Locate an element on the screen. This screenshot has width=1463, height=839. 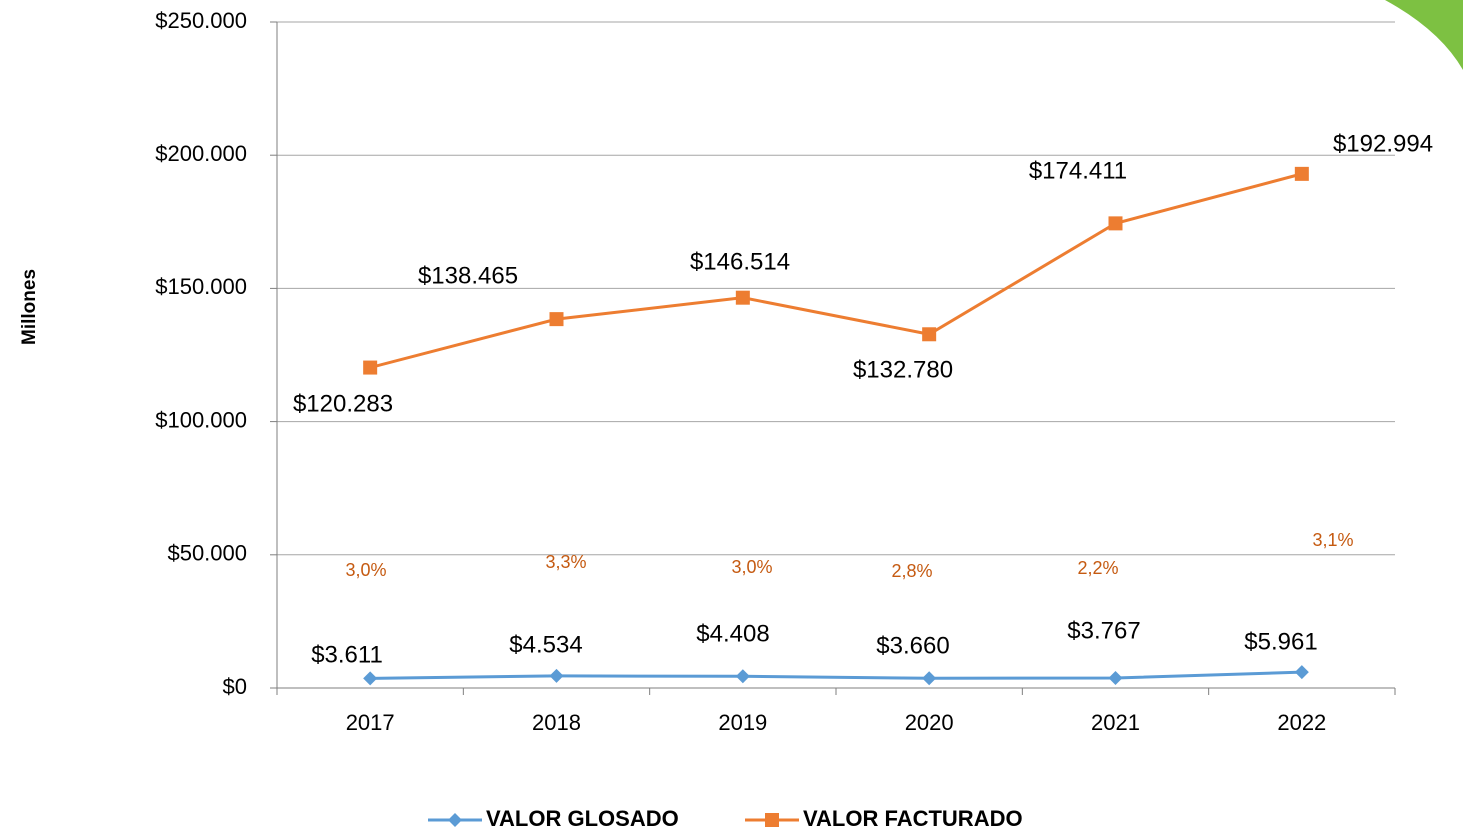
x-tick-label: 2018 is located at coordinates (556, 722).